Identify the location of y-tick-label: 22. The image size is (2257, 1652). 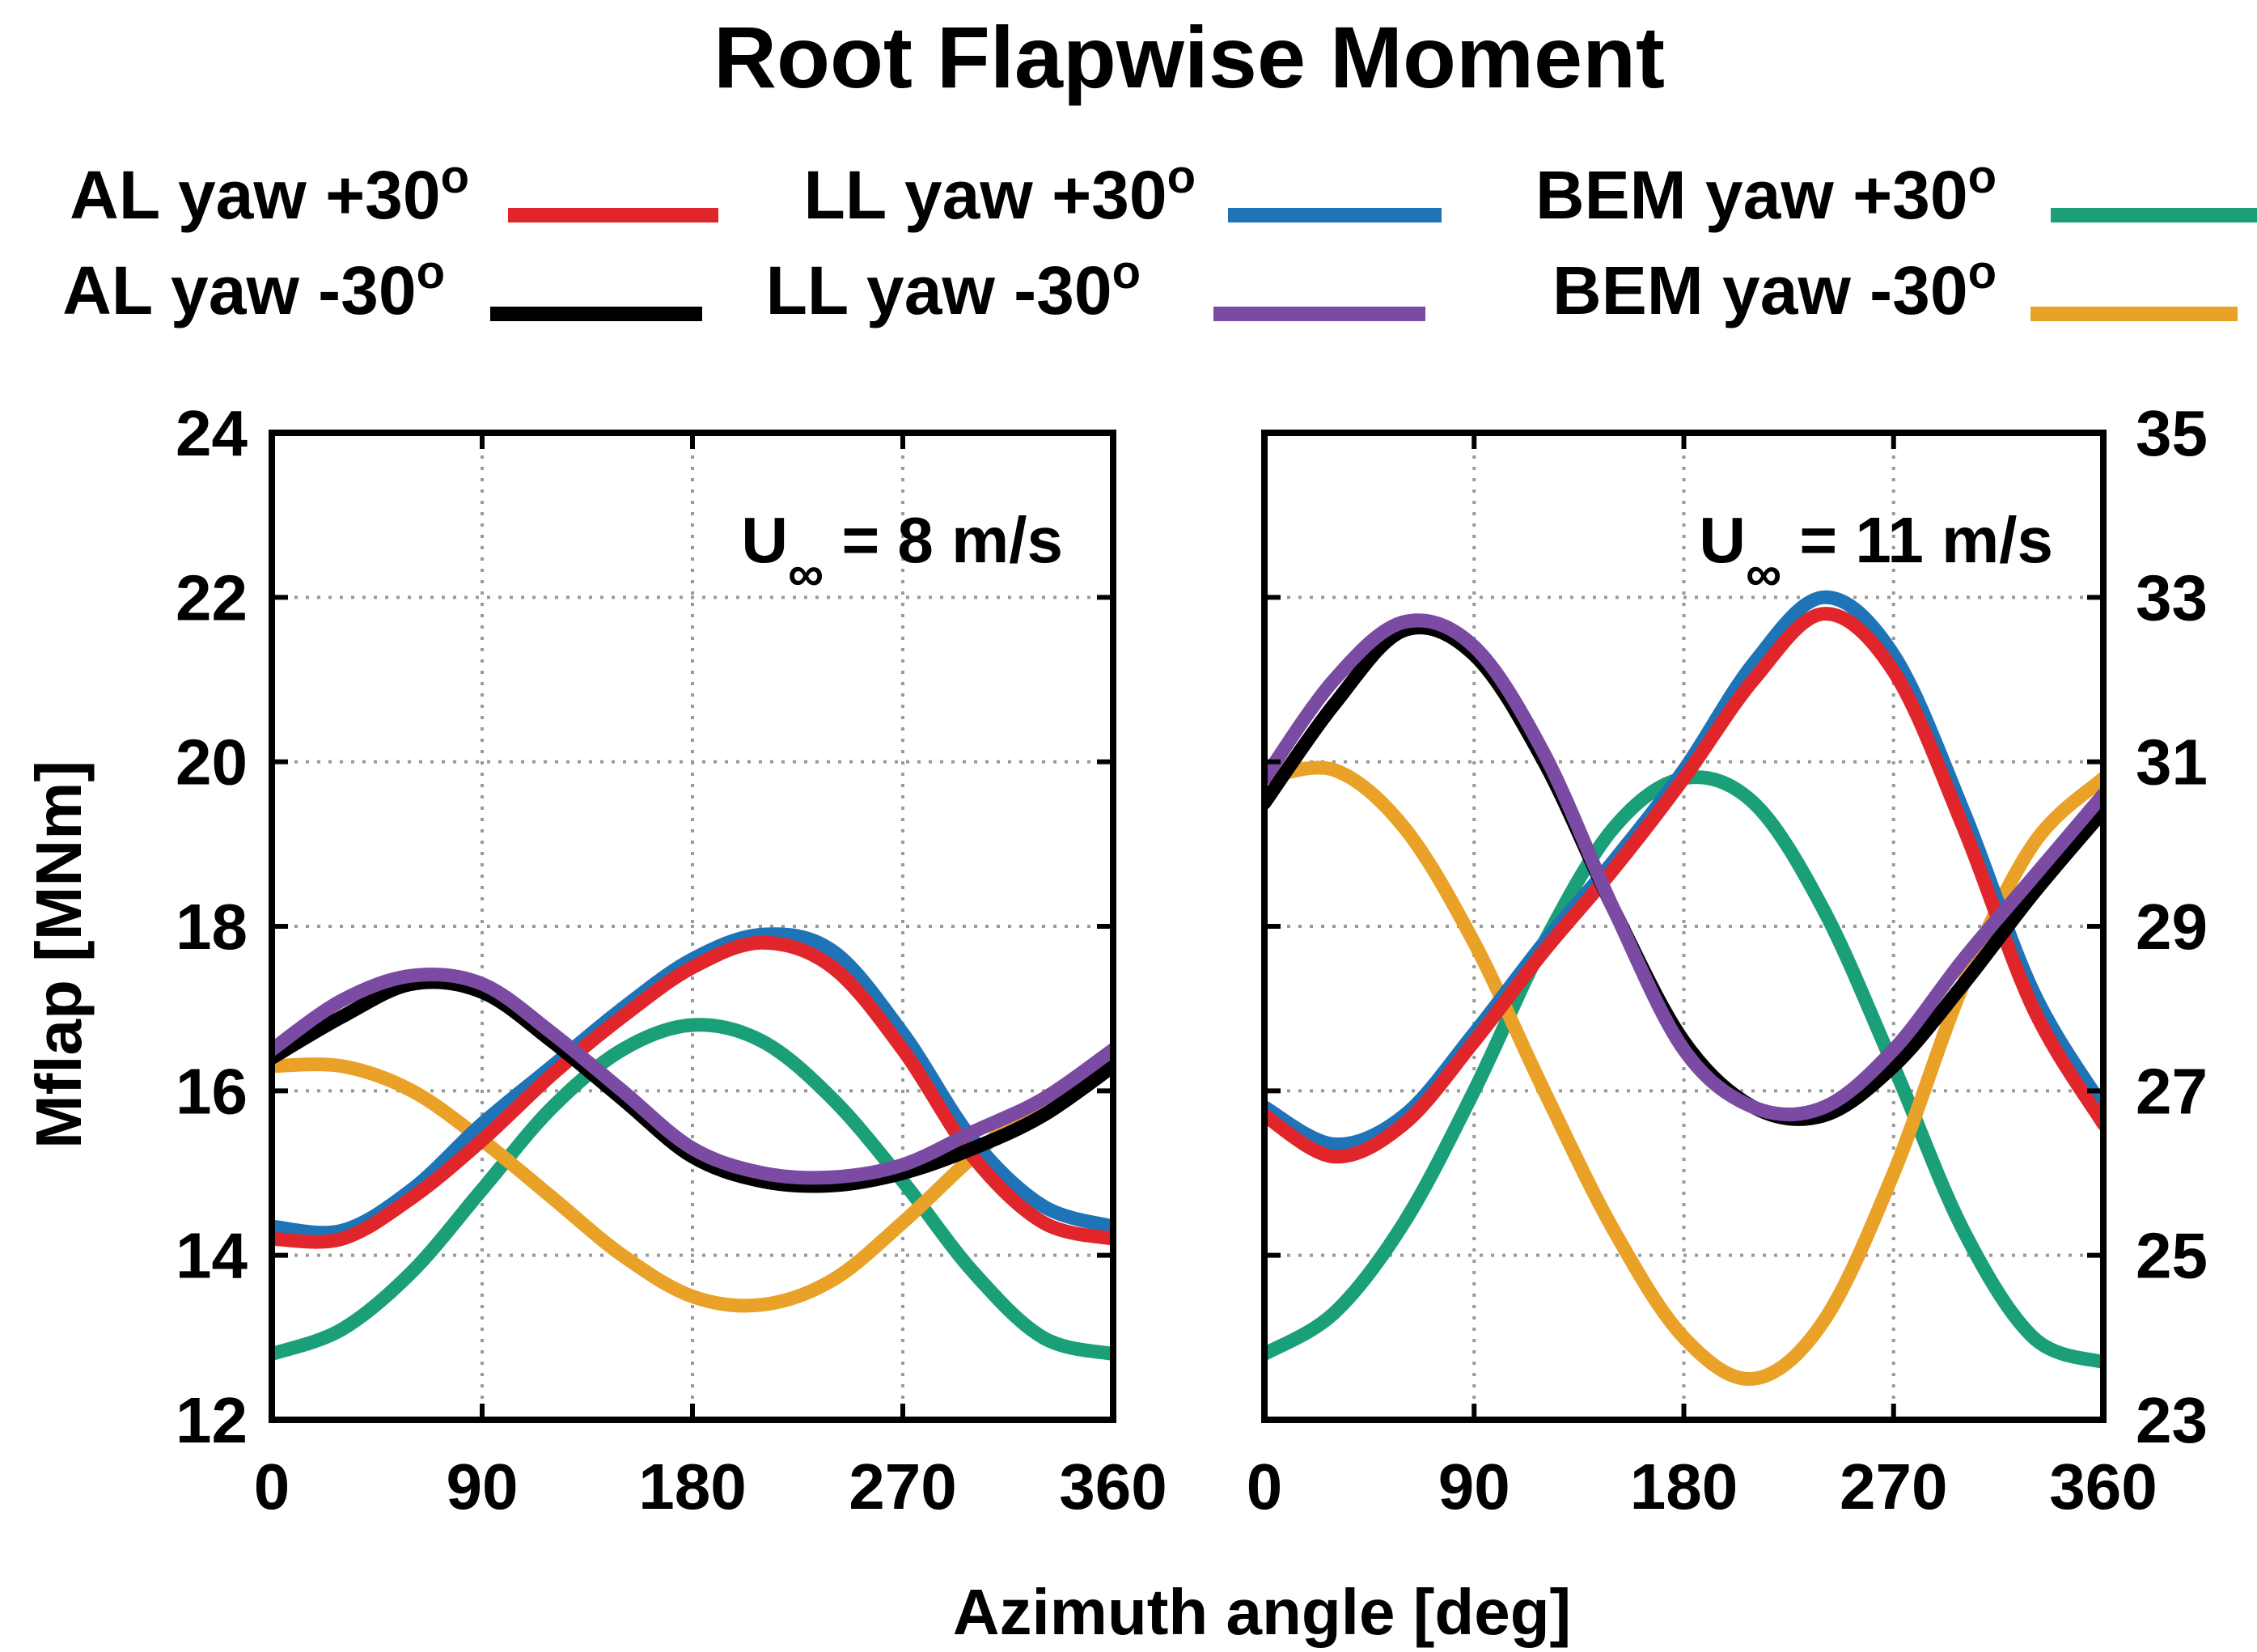
(212, 597).